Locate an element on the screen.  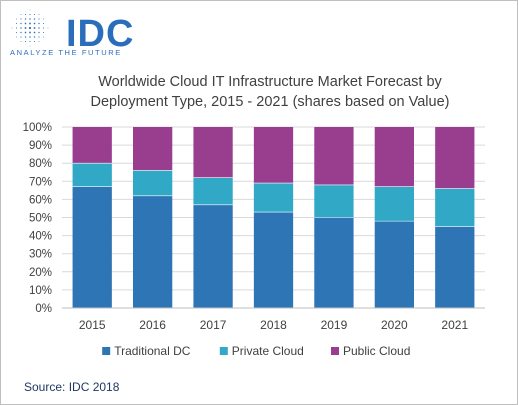
y-tick-label: 40% is located at coordinates (40, 237).